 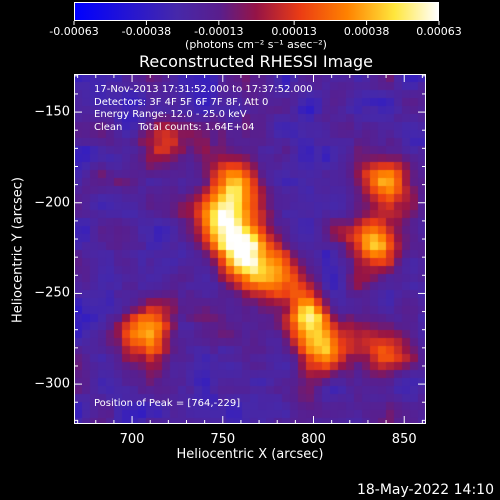 What do you see at coordinates (52, 203) in the screenshot?
I see `y-tick-label: −200` at bounding box center [52, 203].